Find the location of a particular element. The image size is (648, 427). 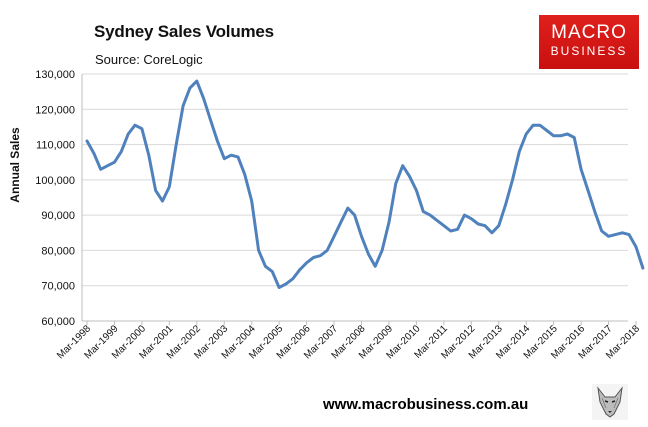

logo-line-2: BUSINESS is located at coordinates (589, 51).